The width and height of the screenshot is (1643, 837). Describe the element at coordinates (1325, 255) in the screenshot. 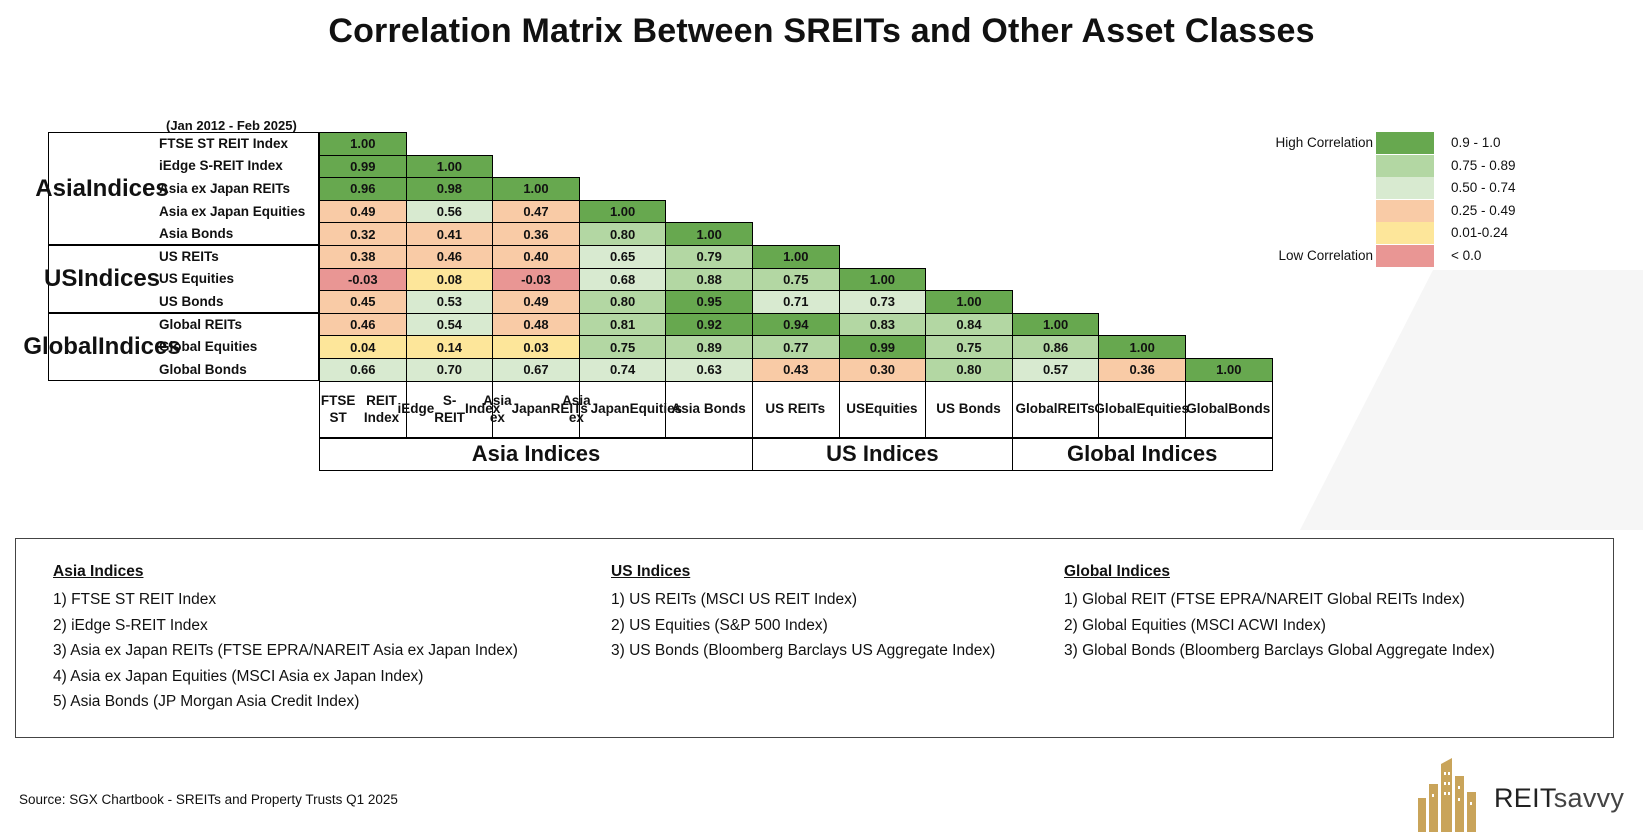

I see `legend-end-label: Low Correlation` at that location.